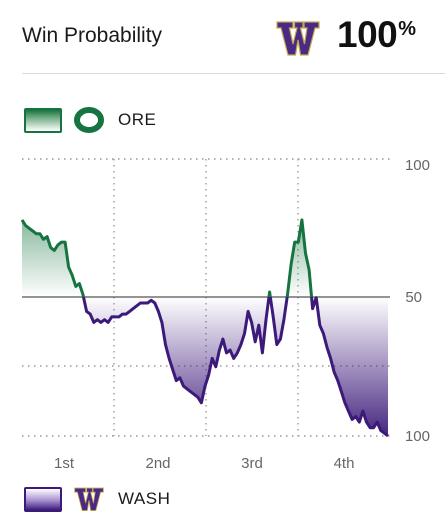 The image size is (445, 531). What do you see at coordinates (417, 436) in the screenshot?
I see `y-label-bottom: 100` at bounding box center [417, 436].